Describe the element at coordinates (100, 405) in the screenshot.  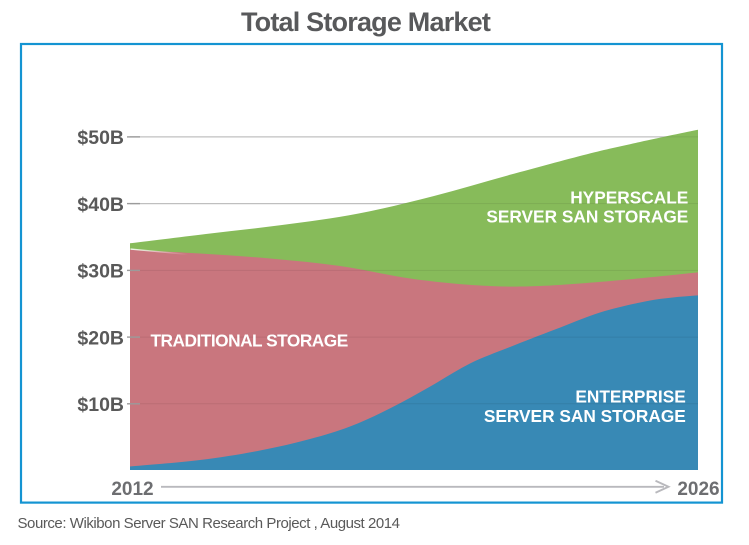
I see `svg-text: $10B` at that location.